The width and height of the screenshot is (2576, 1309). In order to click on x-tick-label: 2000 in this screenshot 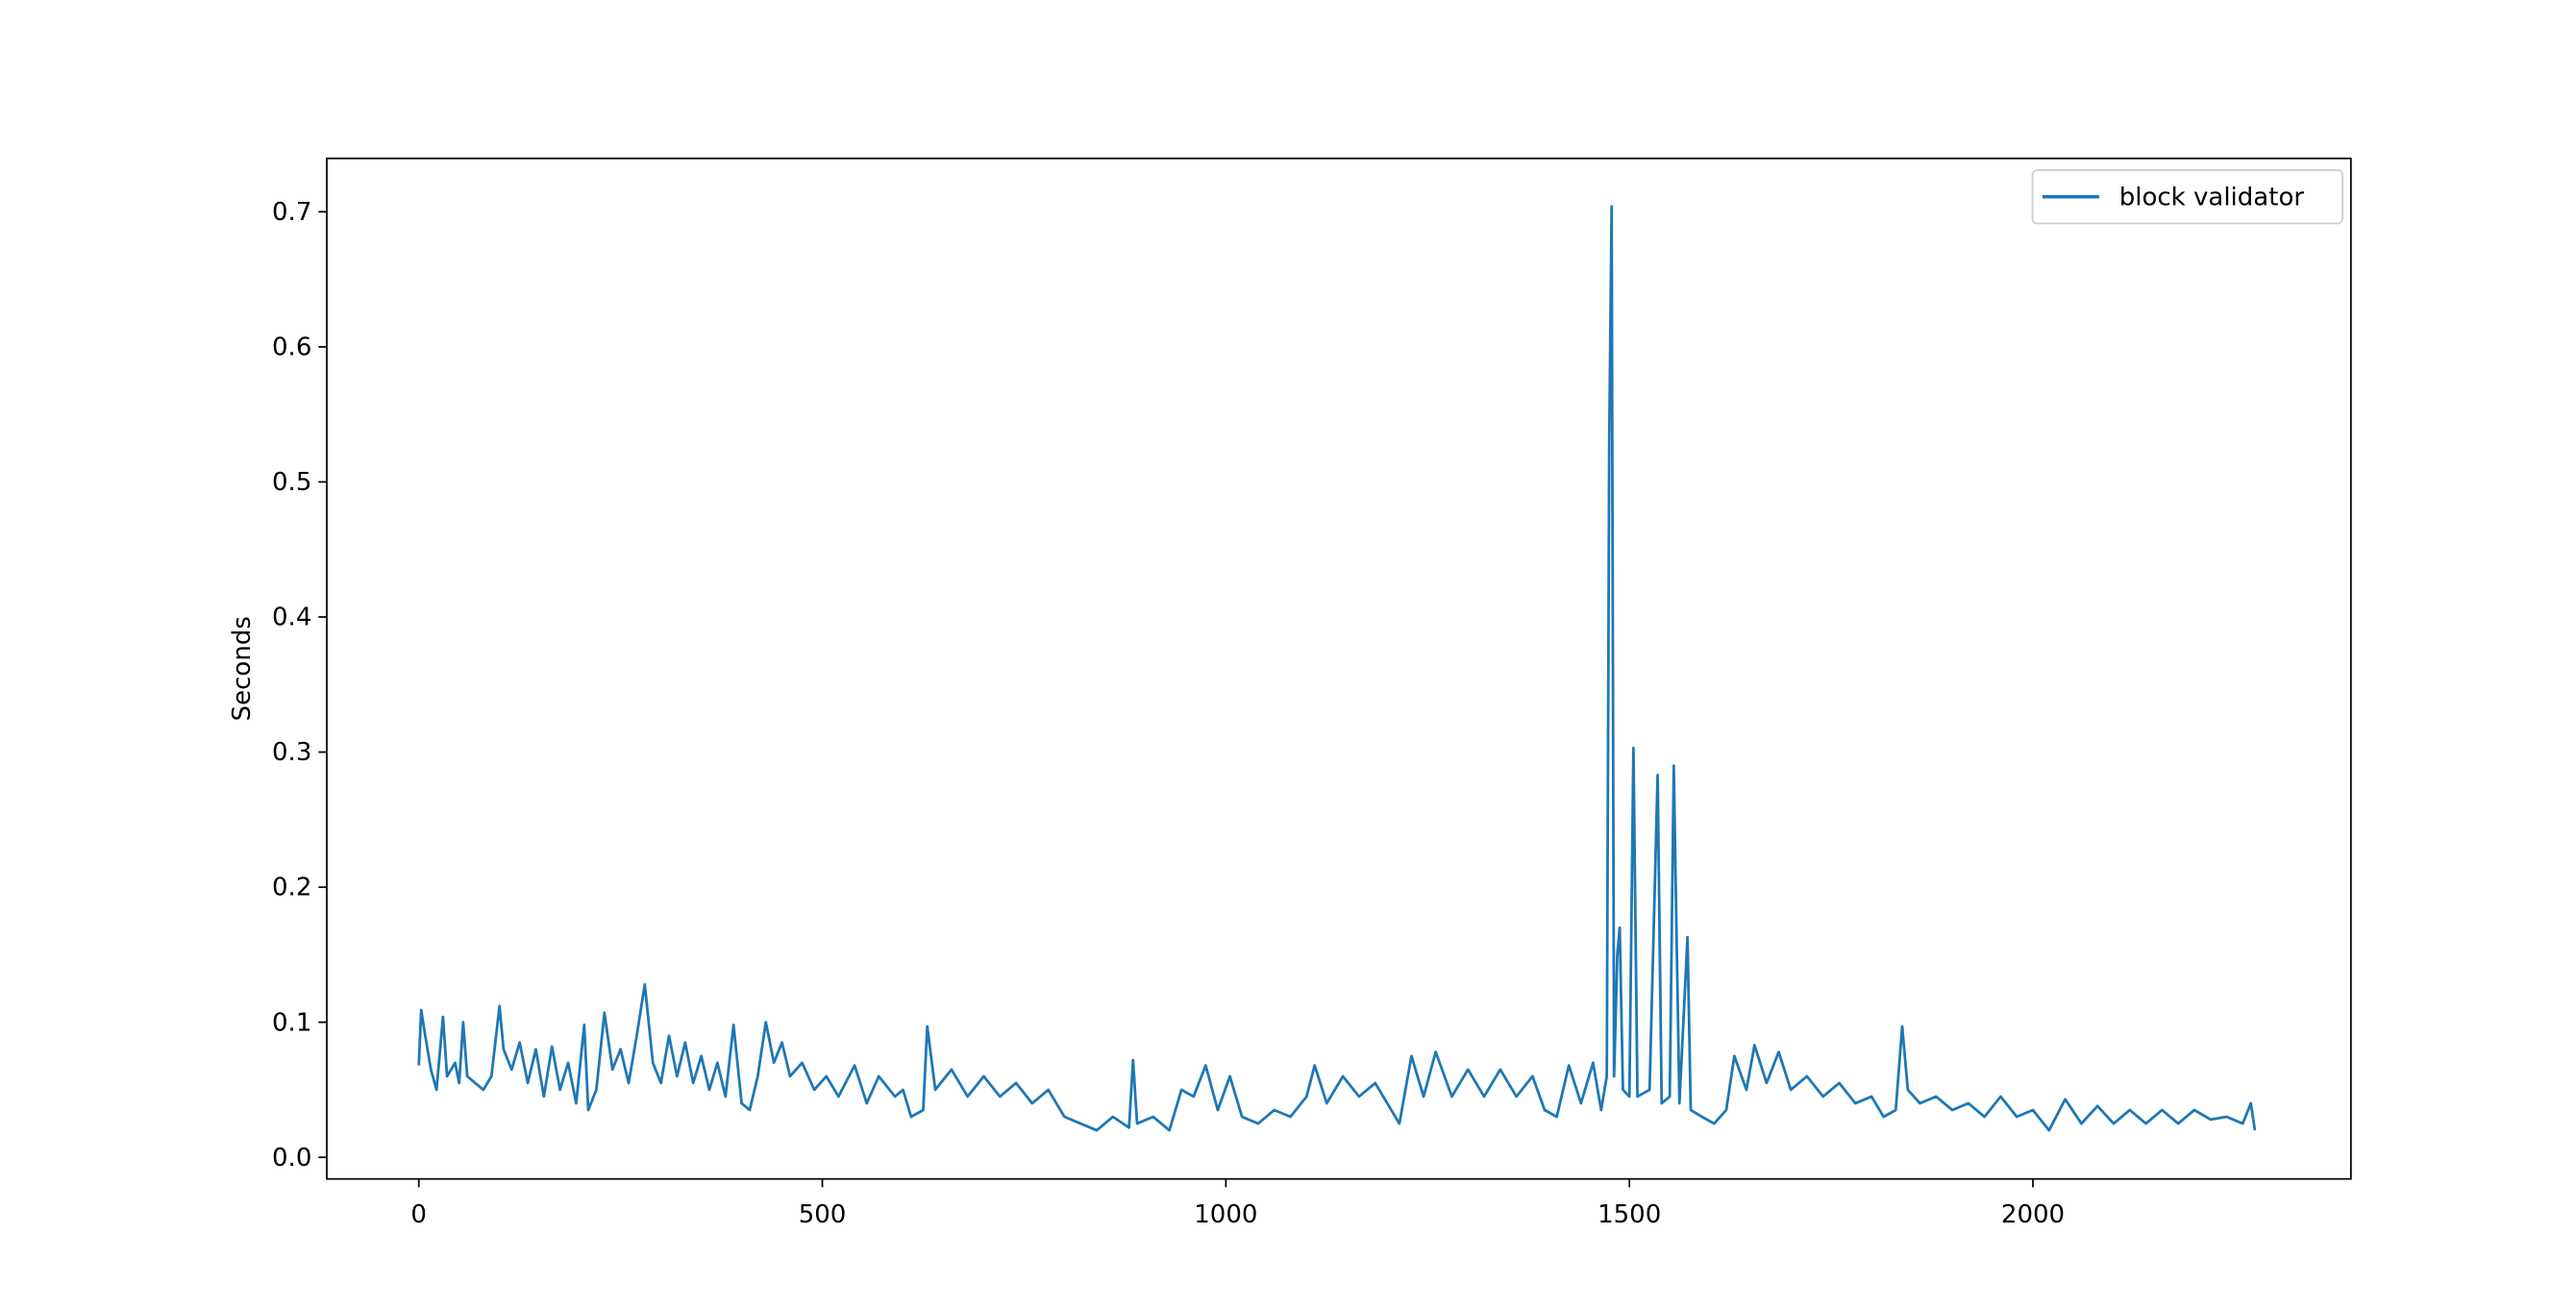, I will do `click(2033, 1214)`.